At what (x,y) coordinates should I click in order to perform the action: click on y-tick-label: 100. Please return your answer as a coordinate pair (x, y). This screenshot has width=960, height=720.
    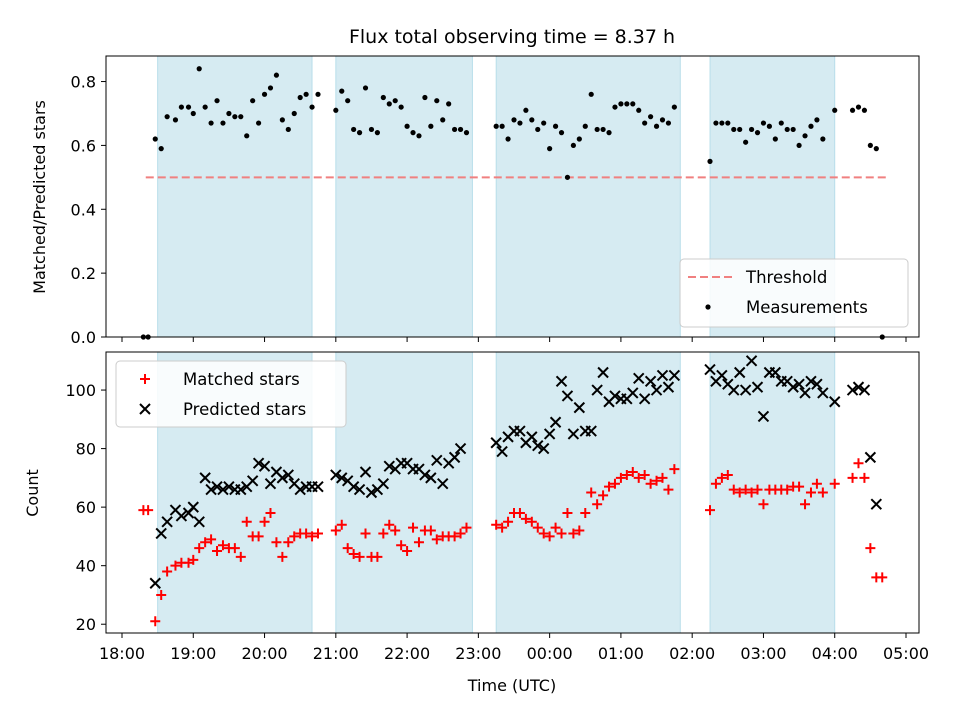
    Looking at the image, I should click on (80, 390).